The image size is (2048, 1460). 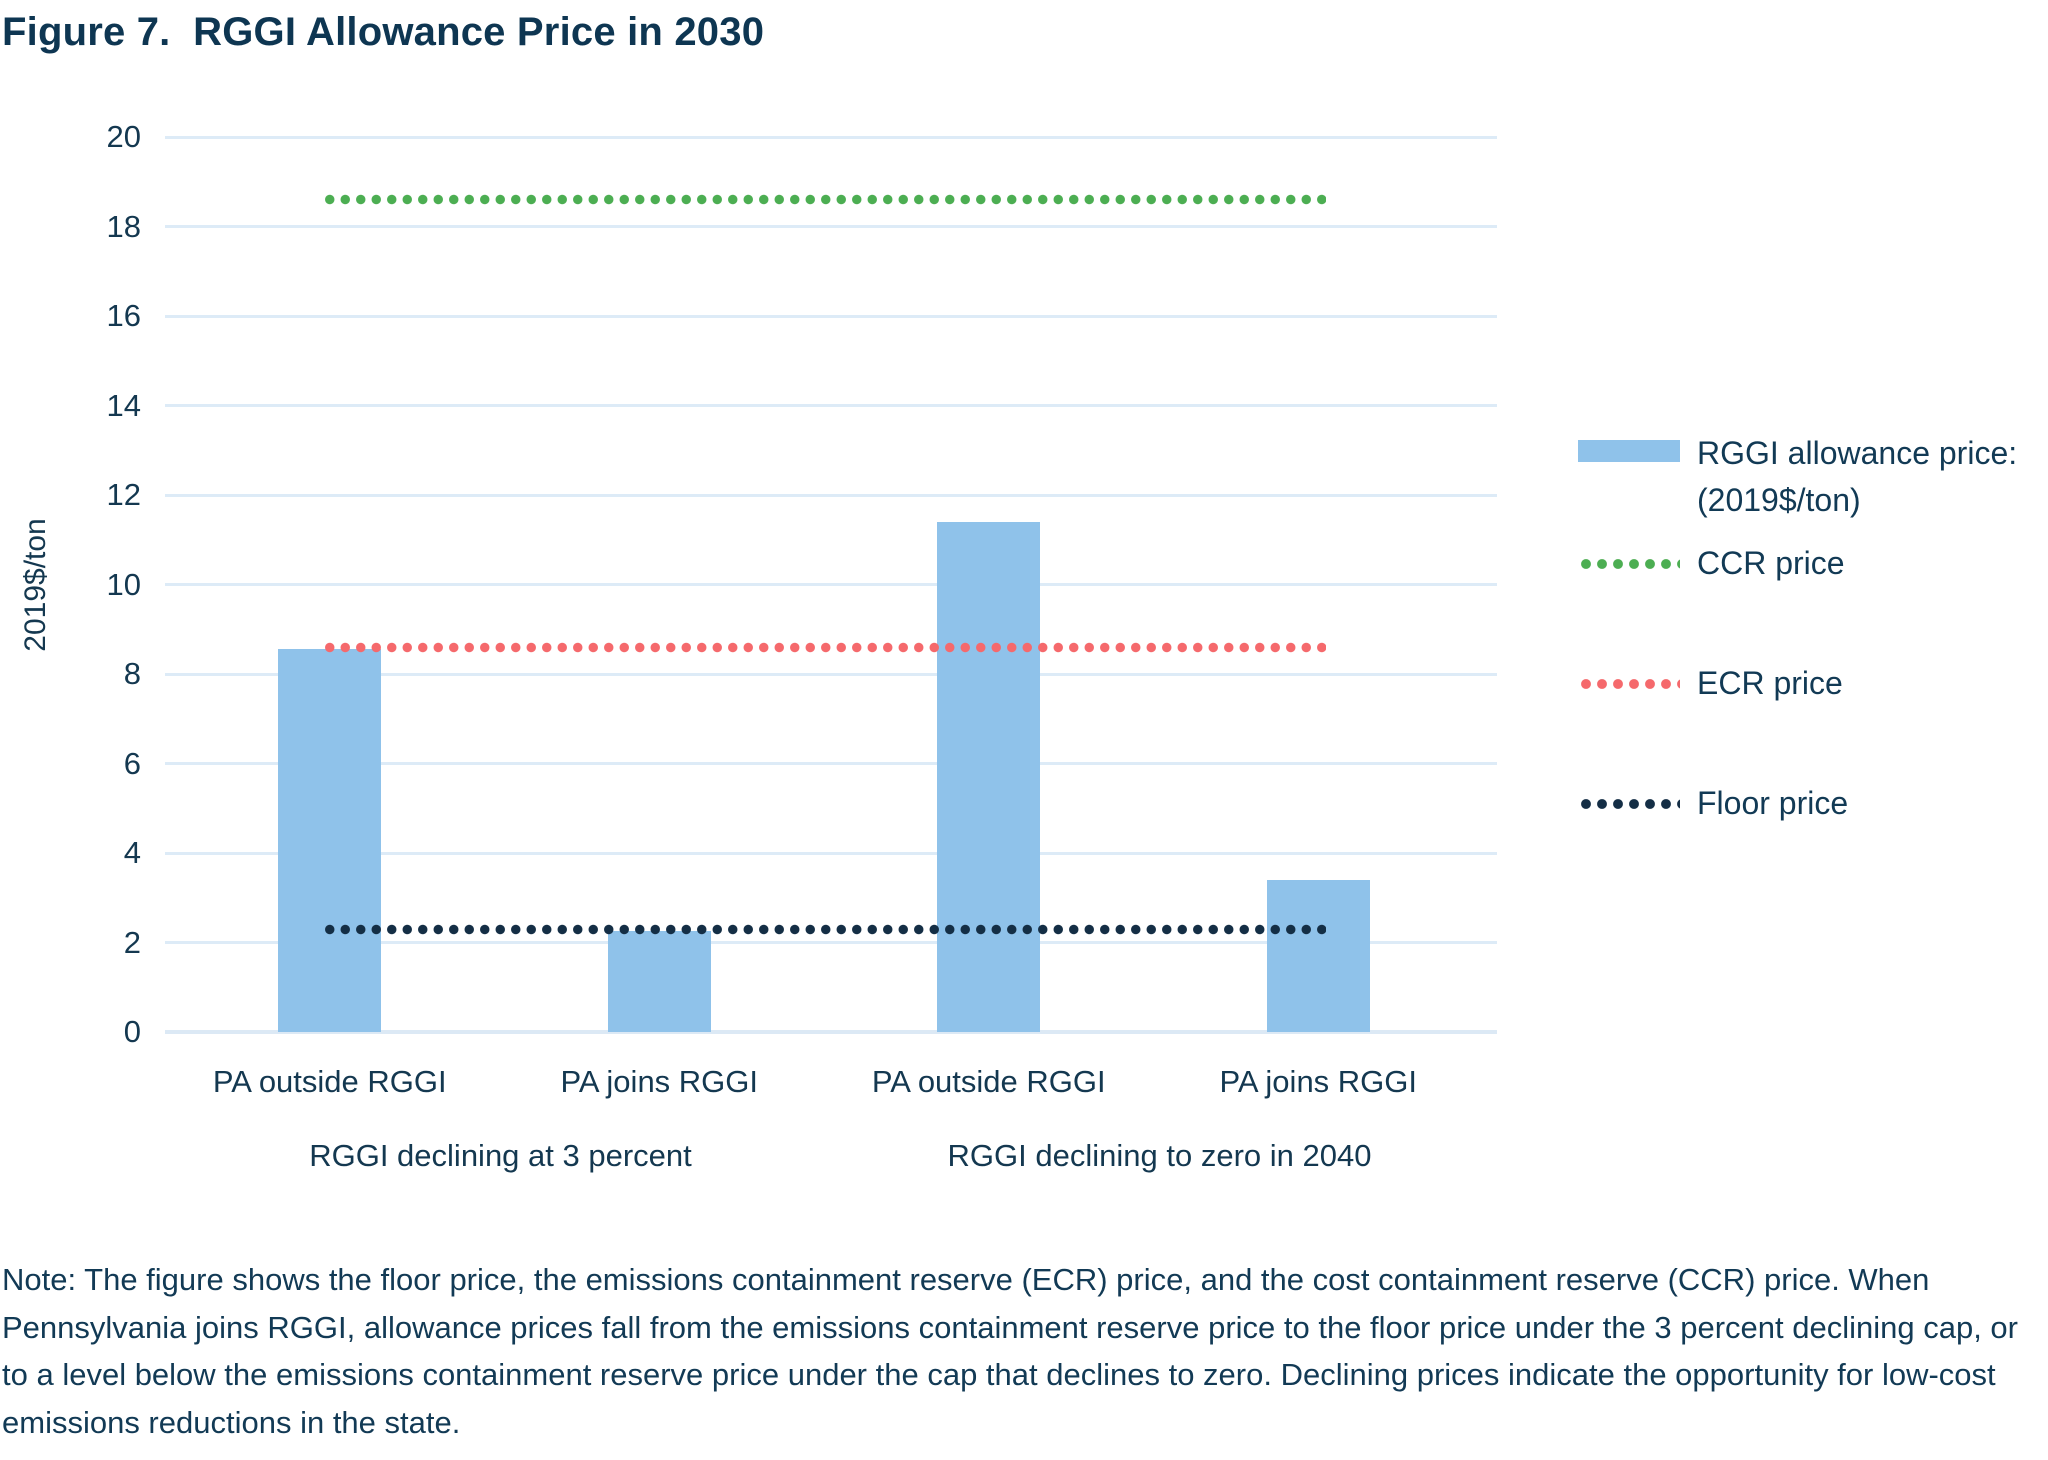 What do you see at coordinates (1770, 683) in the screenshot?
I see `legend-label-ecr: ECR price` at bounding box center [1770, 683].